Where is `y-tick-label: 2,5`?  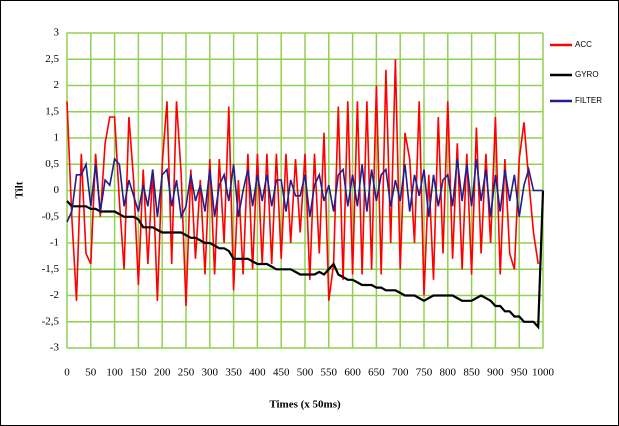 y-tick-label: 2,5 is located at coordinates (52, 59).